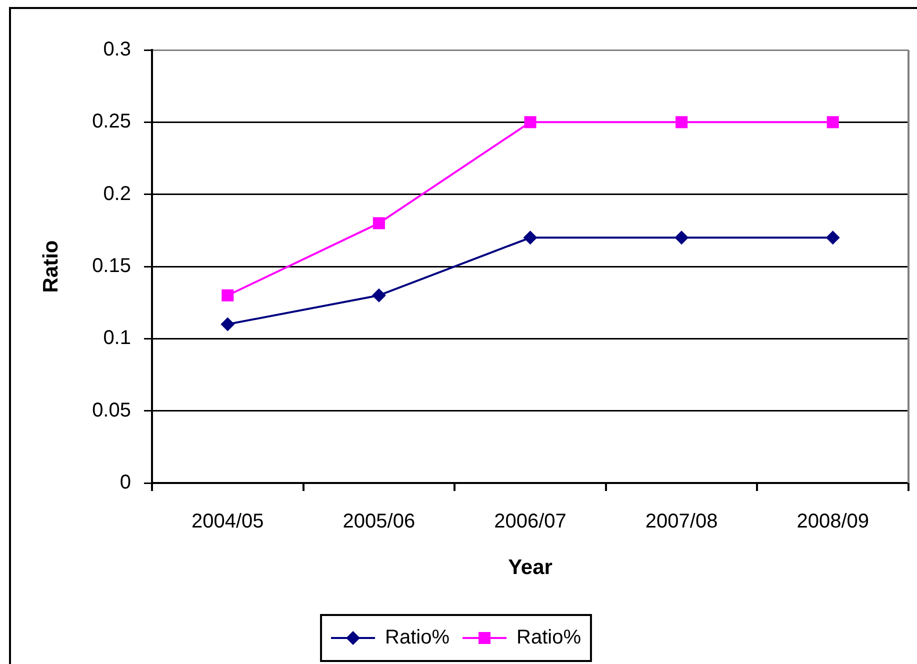 The image size is (917, 664). I want to click on y-tick-label: 0.05, so click(111, 410).